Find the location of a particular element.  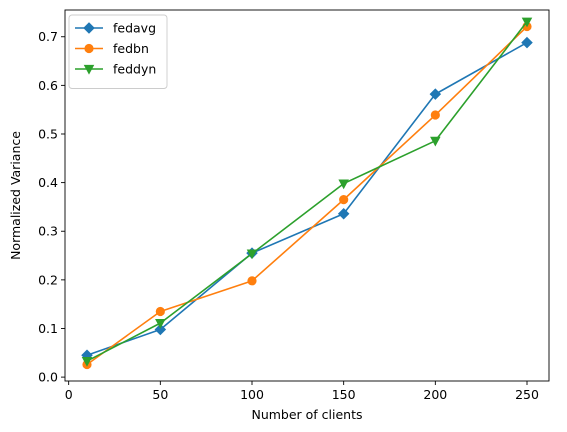

y-tick-label: 0.5 is located at coordinates (48, 133).